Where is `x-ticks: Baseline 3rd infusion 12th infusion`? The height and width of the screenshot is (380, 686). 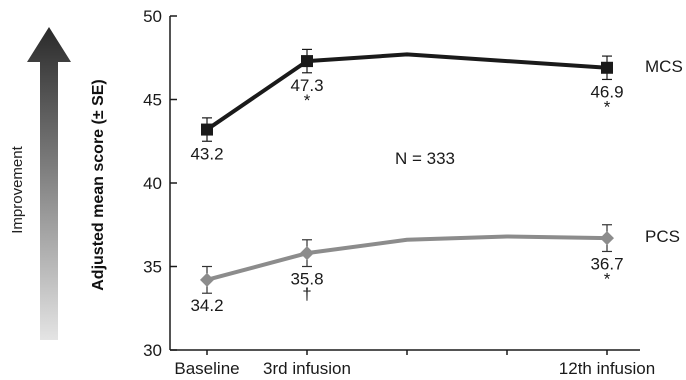 x-ticks: Baseline 3rd infusion 12th infusion is located at coordinates (414, 364).